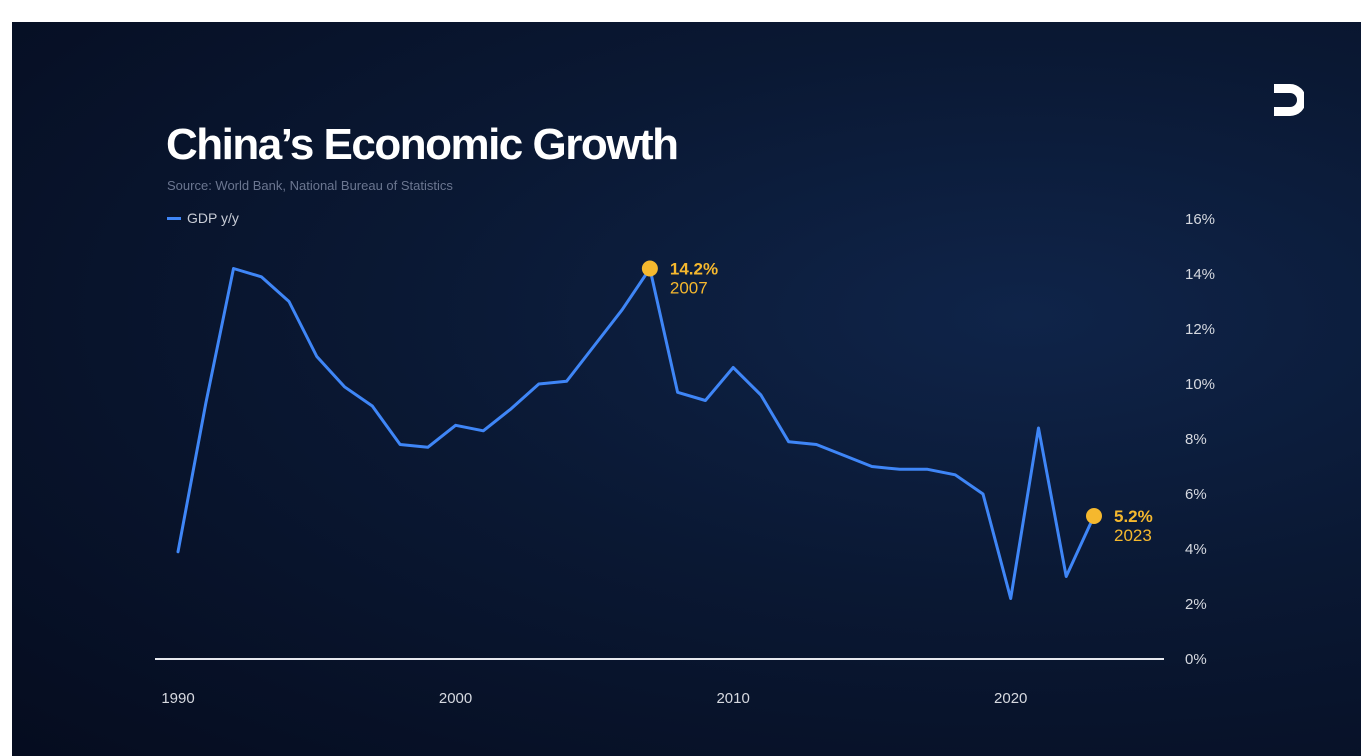 The width and height of the screenshot is (1361, 756). Describe the element at coordinates (689, 288) in the screenshot. I see `annotation-year-label: 2007` at that location.